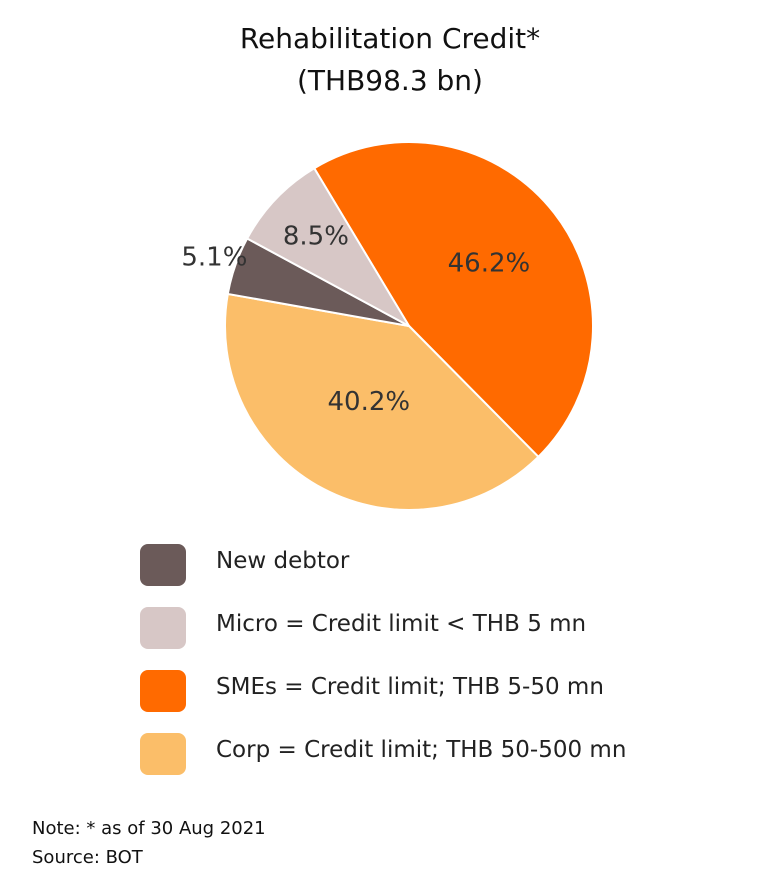 This screenshot has height=888, width=780. What do you see at coordinates (390, 80) in the screenshot?
I see `chart-subtitle: (THB98.3 bn)` at bounding box center [390, 80].